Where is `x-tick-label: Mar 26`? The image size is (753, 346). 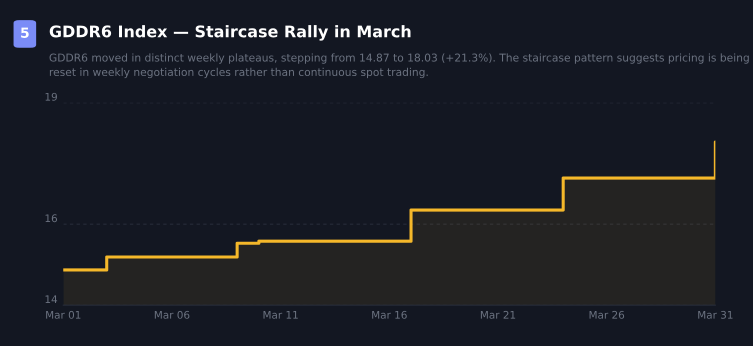
x-tick-label: Mar 26 is located at coordinates (607, 314).